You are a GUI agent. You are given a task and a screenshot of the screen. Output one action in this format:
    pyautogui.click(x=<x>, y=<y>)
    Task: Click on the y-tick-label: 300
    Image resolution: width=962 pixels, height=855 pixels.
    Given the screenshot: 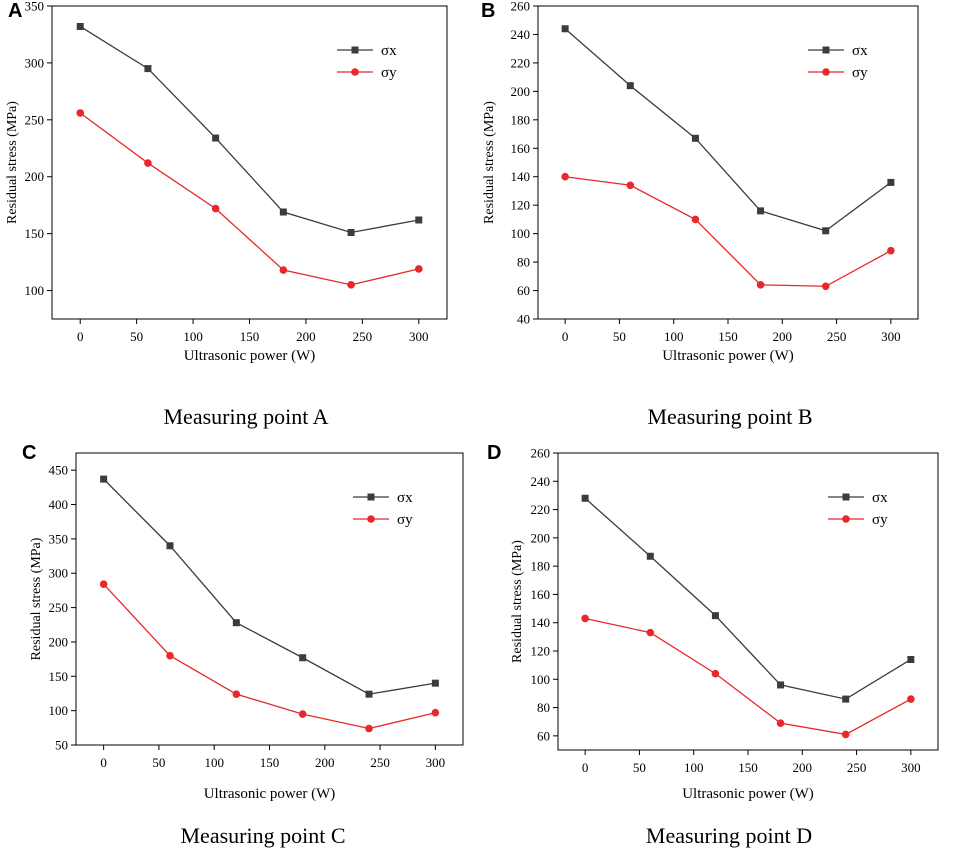 What is the action you would take?
    pyautogui.click(x=59, y=573)
    